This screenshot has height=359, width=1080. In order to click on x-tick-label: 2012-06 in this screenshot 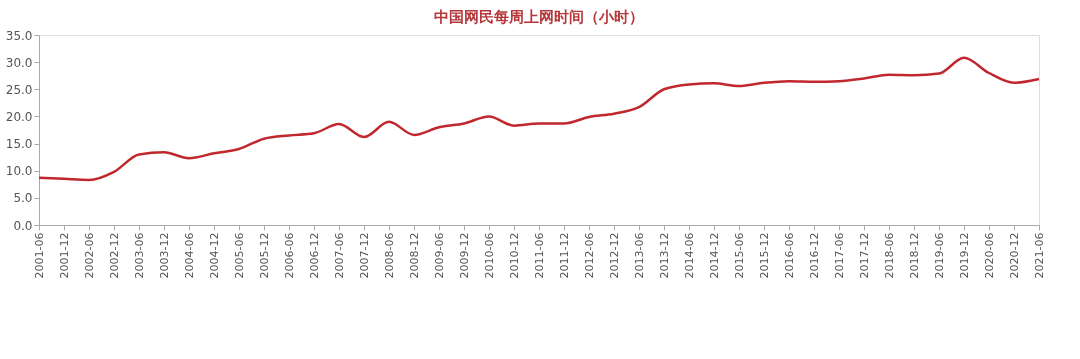, I will do `click(589, 255)`.